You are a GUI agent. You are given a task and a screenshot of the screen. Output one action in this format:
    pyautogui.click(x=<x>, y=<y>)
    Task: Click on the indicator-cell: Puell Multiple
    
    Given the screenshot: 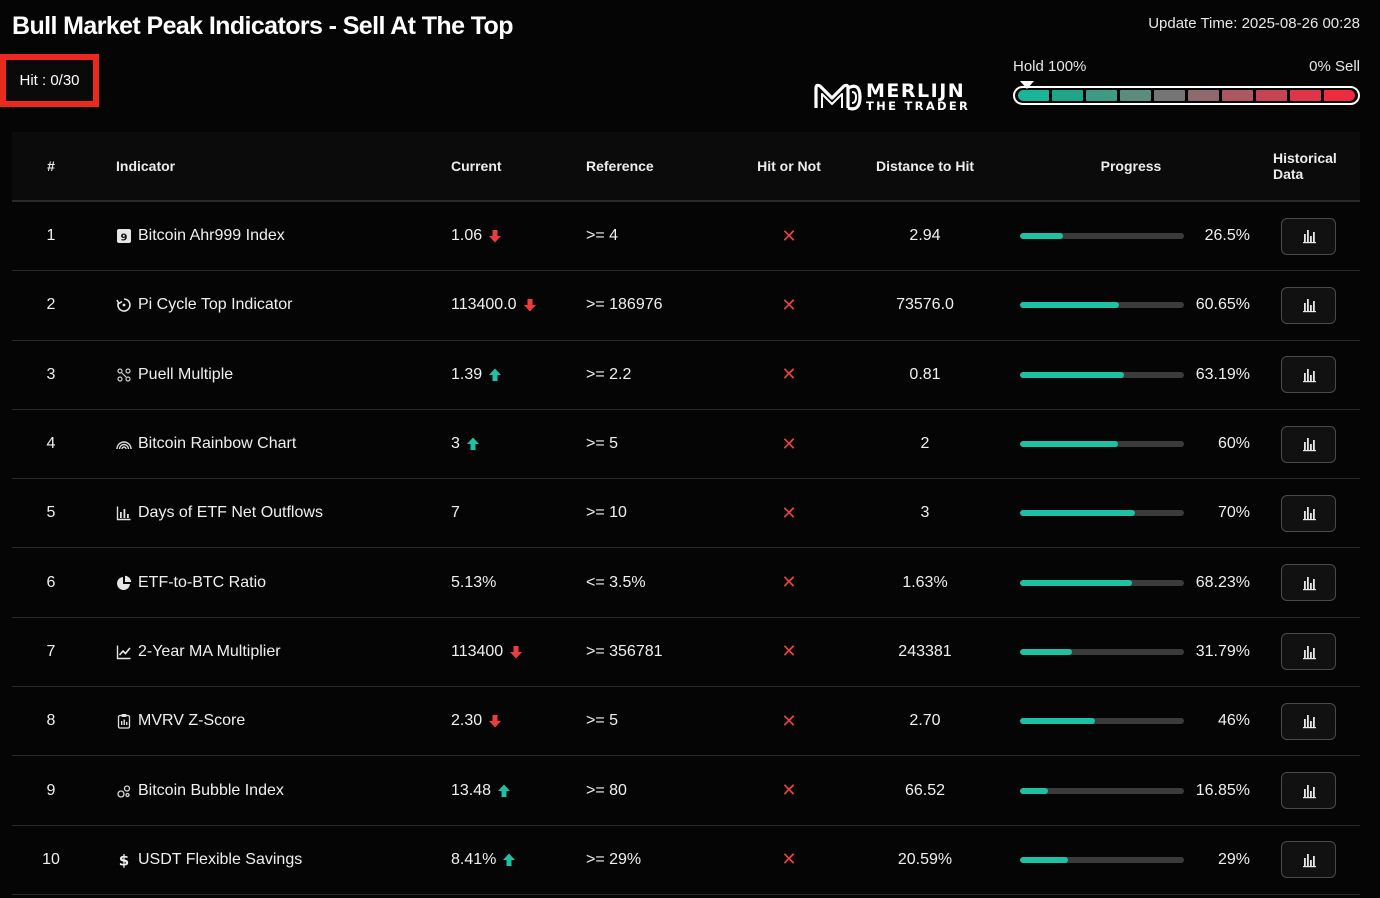 What is the action you would take?
    pyautogui.click(x=283, y=375)
    